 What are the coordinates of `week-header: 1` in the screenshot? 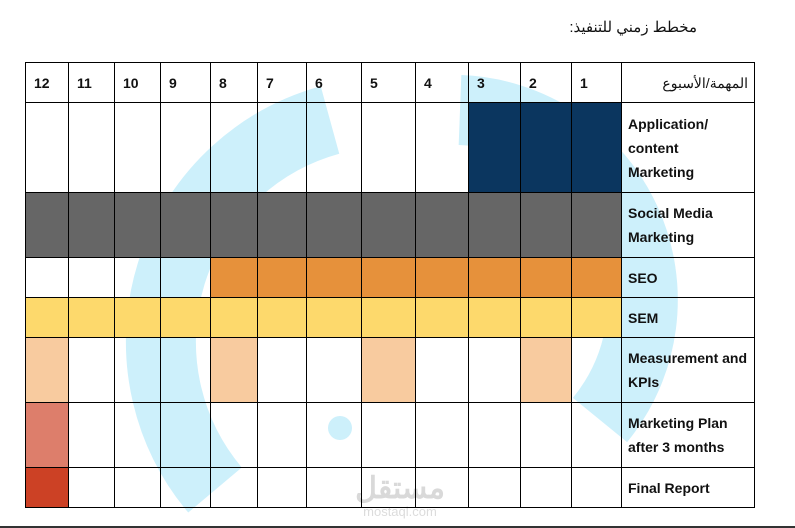 It's located at (596, 82).